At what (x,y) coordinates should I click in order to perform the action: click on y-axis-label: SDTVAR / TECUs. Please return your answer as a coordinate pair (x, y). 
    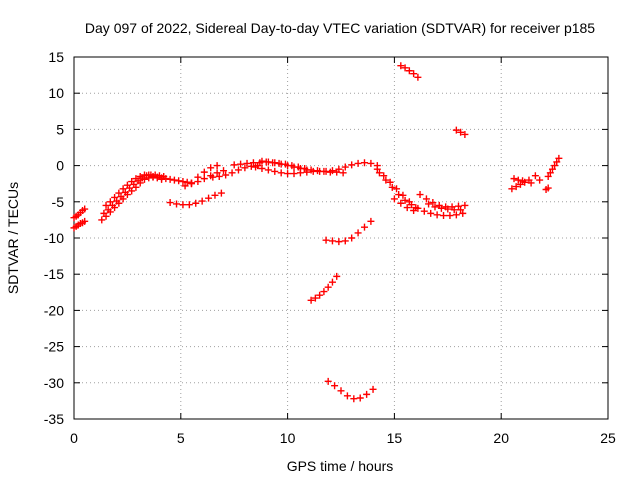
    Looking at the image, I should click on (13, 238).